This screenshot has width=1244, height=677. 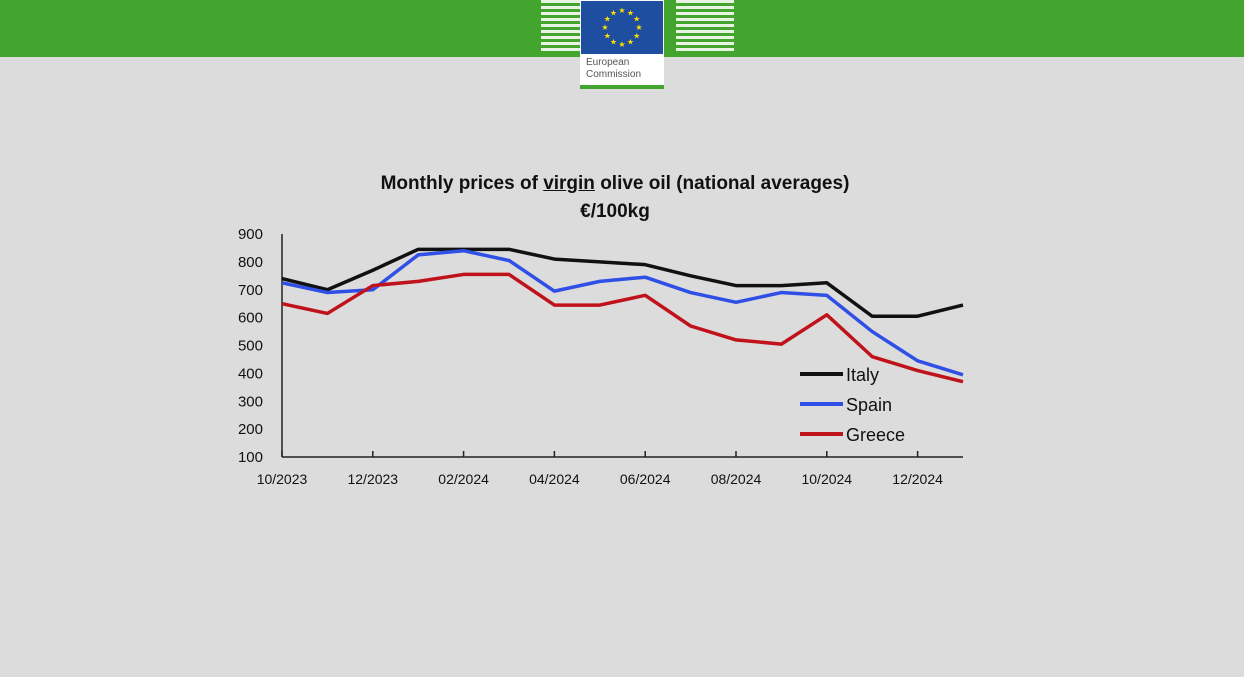 What do you see at coordinates (250, 234) in the screenshot?
I see `y-tick-label: 900` at bounding box center [250, 234].